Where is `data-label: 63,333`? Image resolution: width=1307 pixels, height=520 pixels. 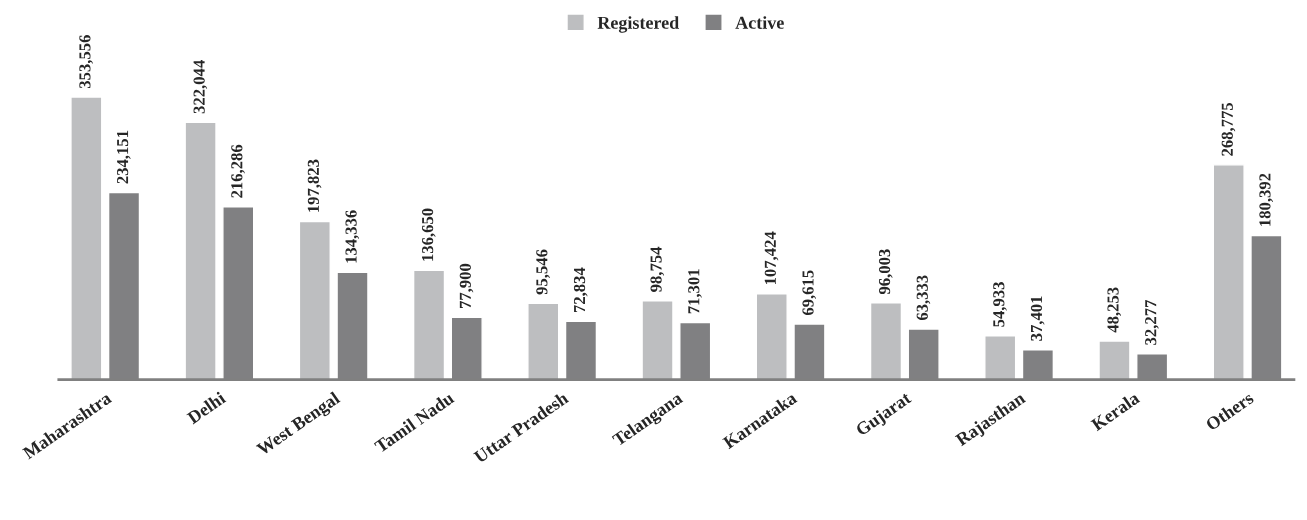 data-label: 63,333 is located at coordinates (923, 298).